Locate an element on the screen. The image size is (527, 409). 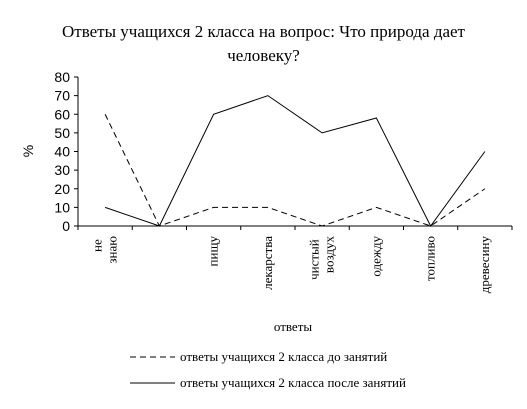
y-tick-label: 20 is located at coordinates (62, 189).